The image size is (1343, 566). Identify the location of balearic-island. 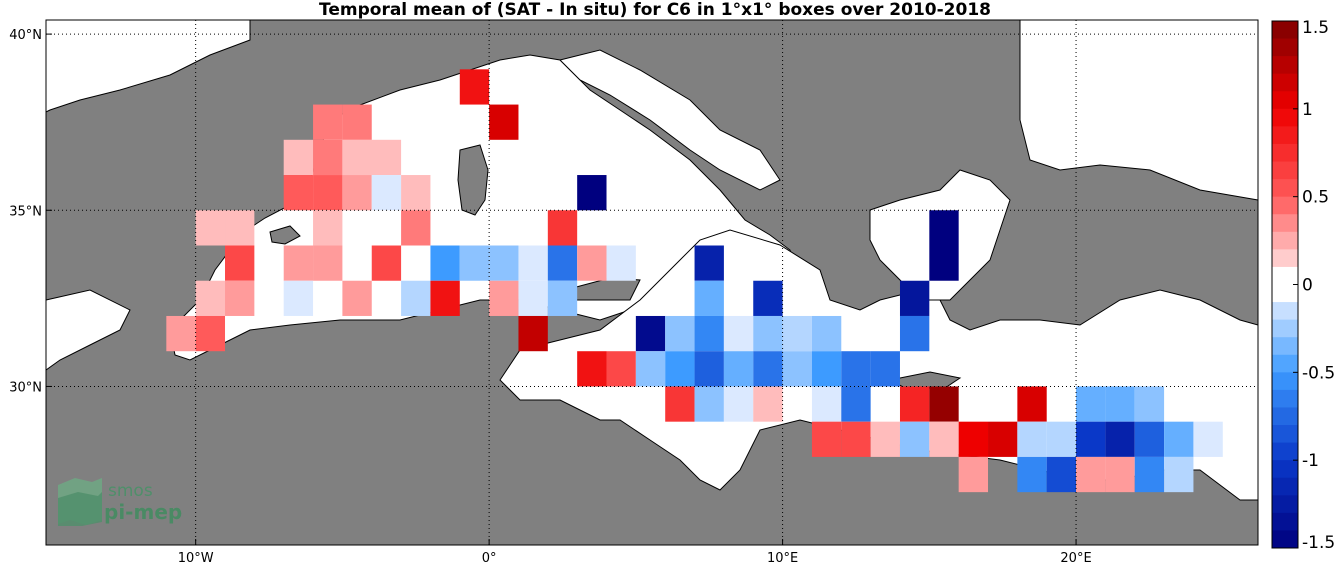
(285, 235).